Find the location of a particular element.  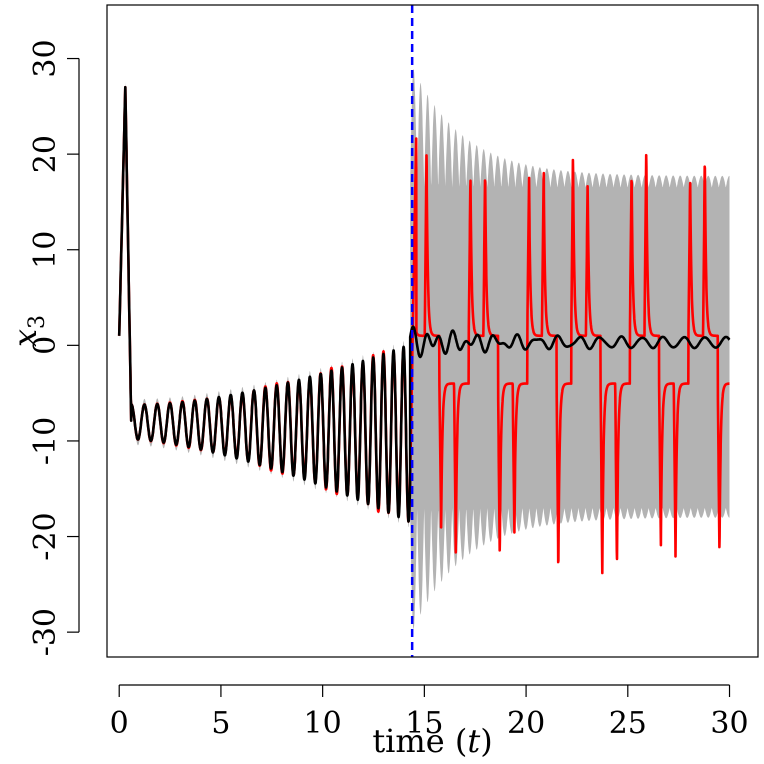

y-axis-title: x3 is located at coordinates (28, 331).